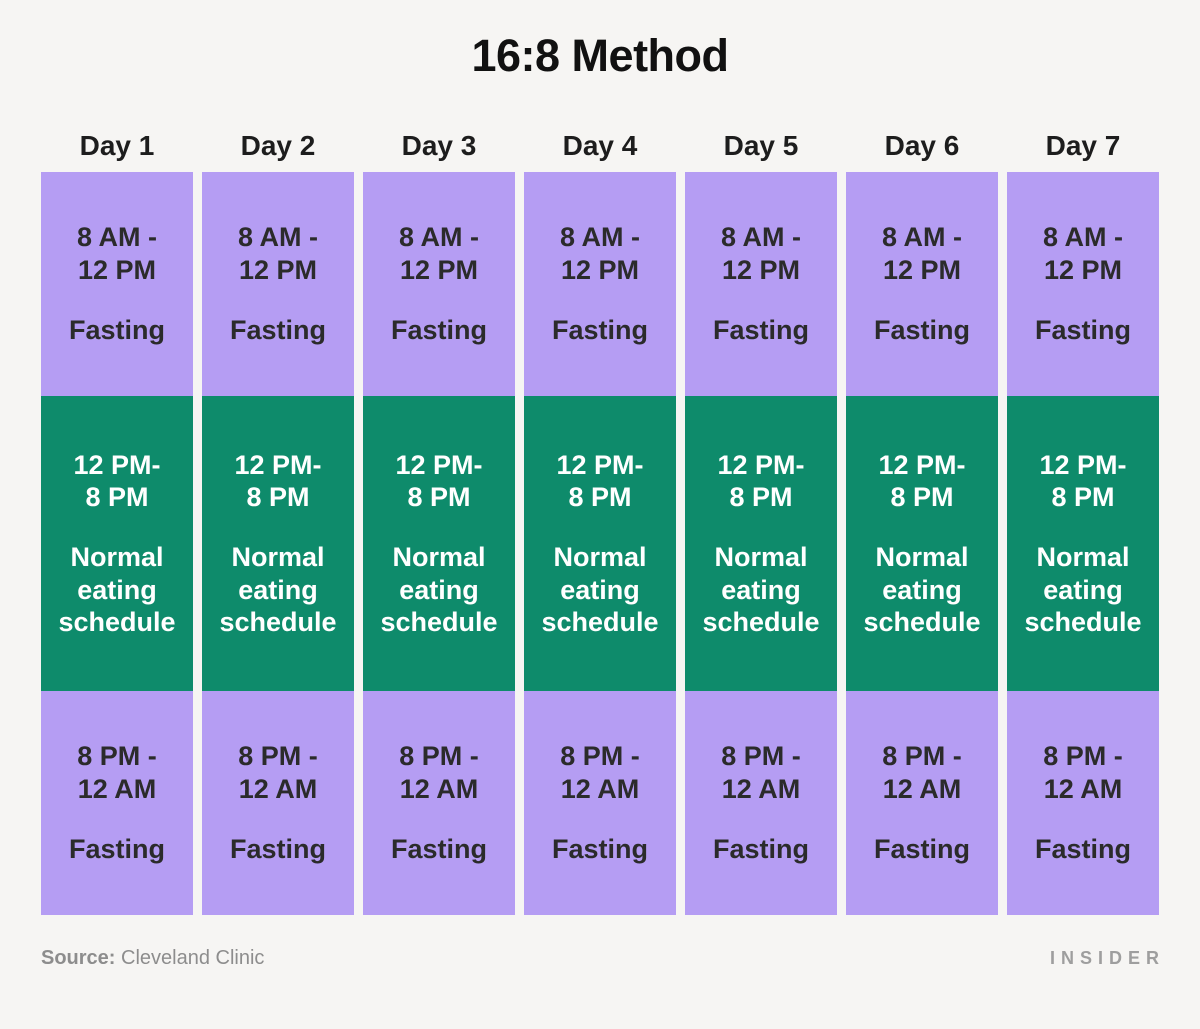  Describe the element at coordinates (1107, 958) in the screenshot. I see `insider-logo: INSIDER` at that location.